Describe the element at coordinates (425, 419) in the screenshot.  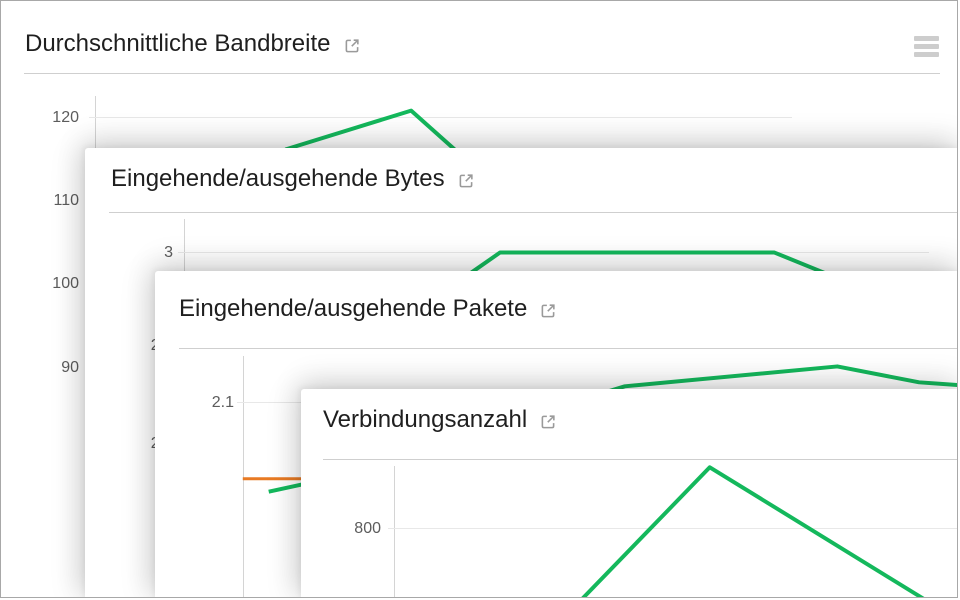
I see `panel-title: Verbindungsanzahl` at that location.